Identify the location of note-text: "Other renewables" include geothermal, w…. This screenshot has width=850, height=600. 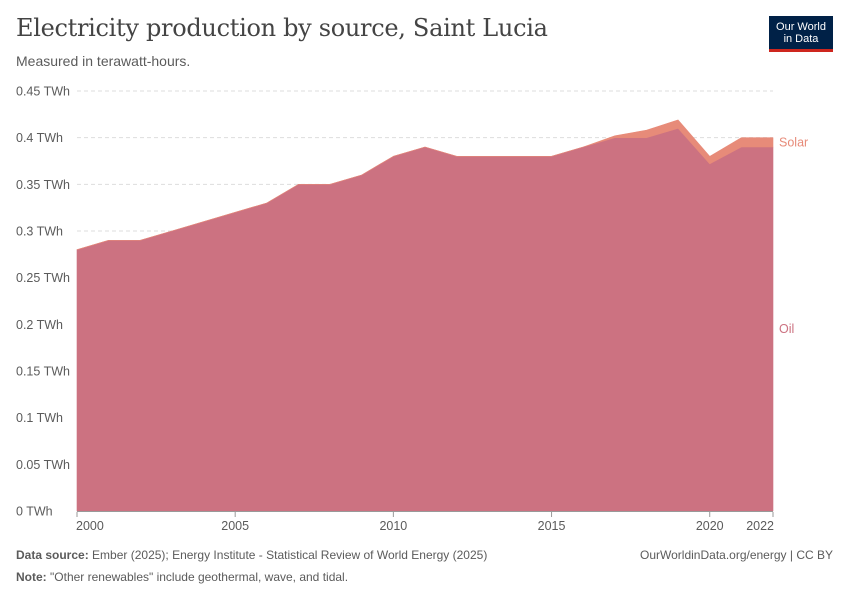
(199, 577).